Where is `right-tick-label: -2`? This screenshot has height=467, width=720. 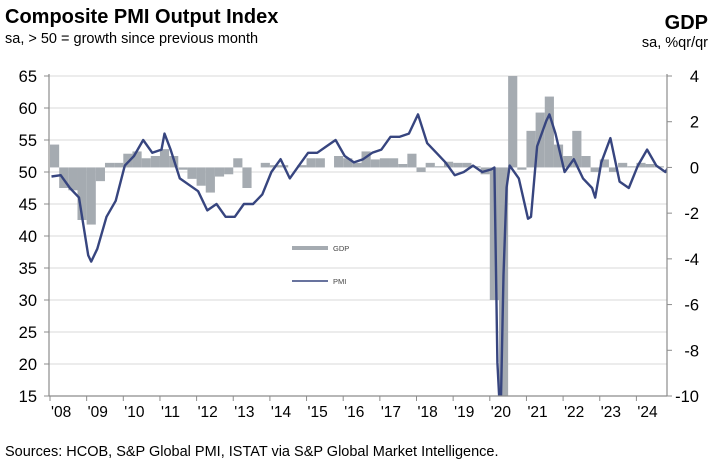 right-tick-label: -2 is located at coordinates (691, 214).